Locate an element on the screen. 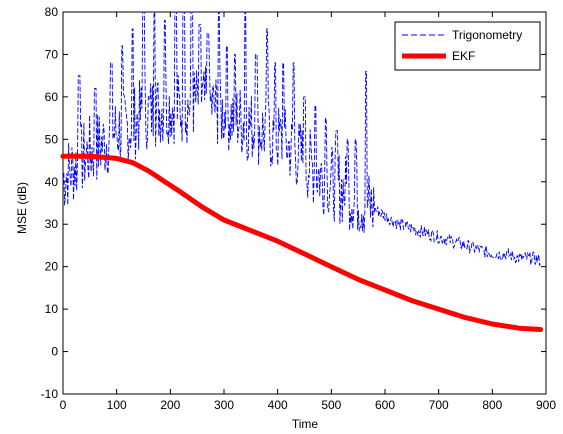  y-tick-label: 10 is located at coordinates (52, 309).